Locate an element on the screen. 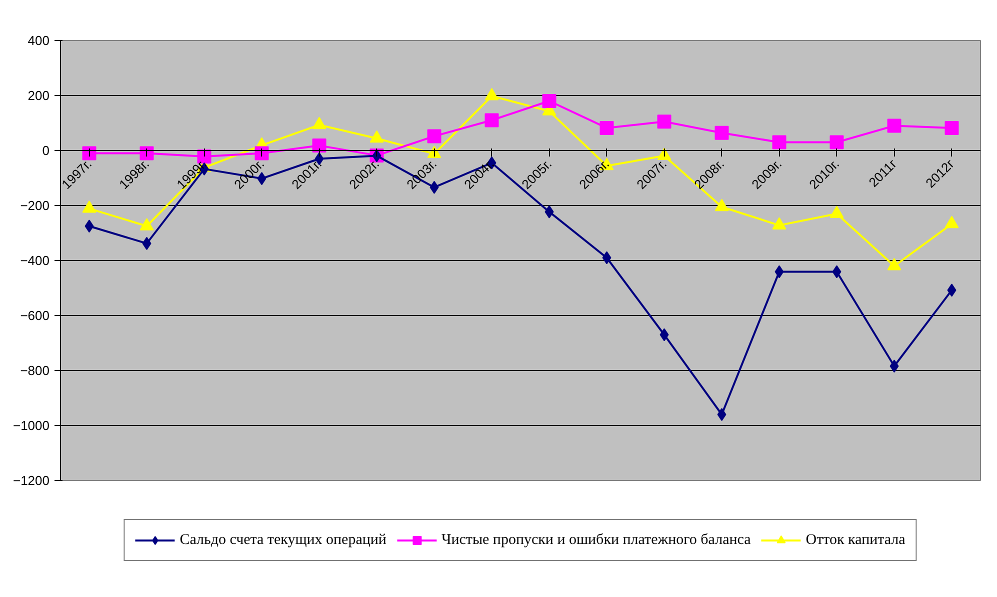  y-tick-label: −1000 is located at coordinates (31, 425).